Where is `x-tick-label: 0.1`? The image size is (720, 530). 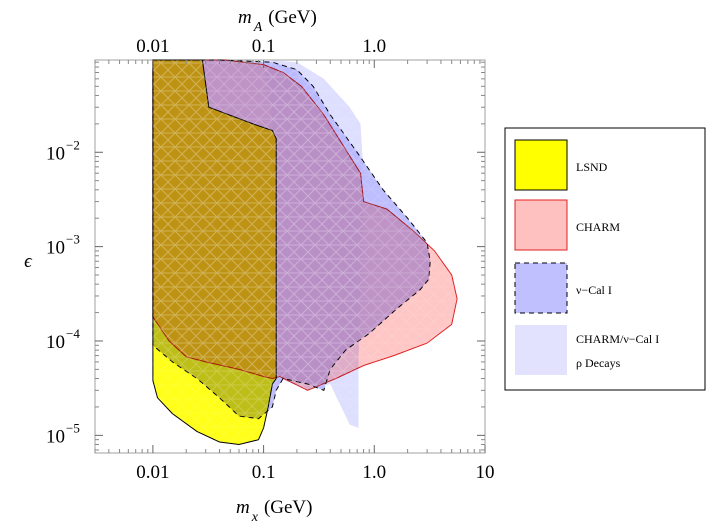 x-tick-label: 0.1 is located at coordinates (264, 472).